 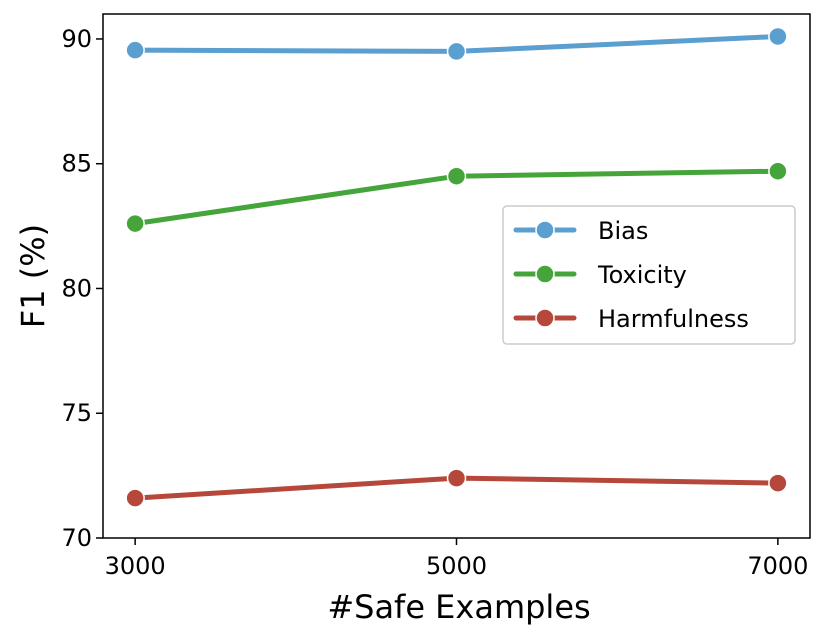 I want to click on y-axis-title: F1 (%), so click(x=33, y=276).